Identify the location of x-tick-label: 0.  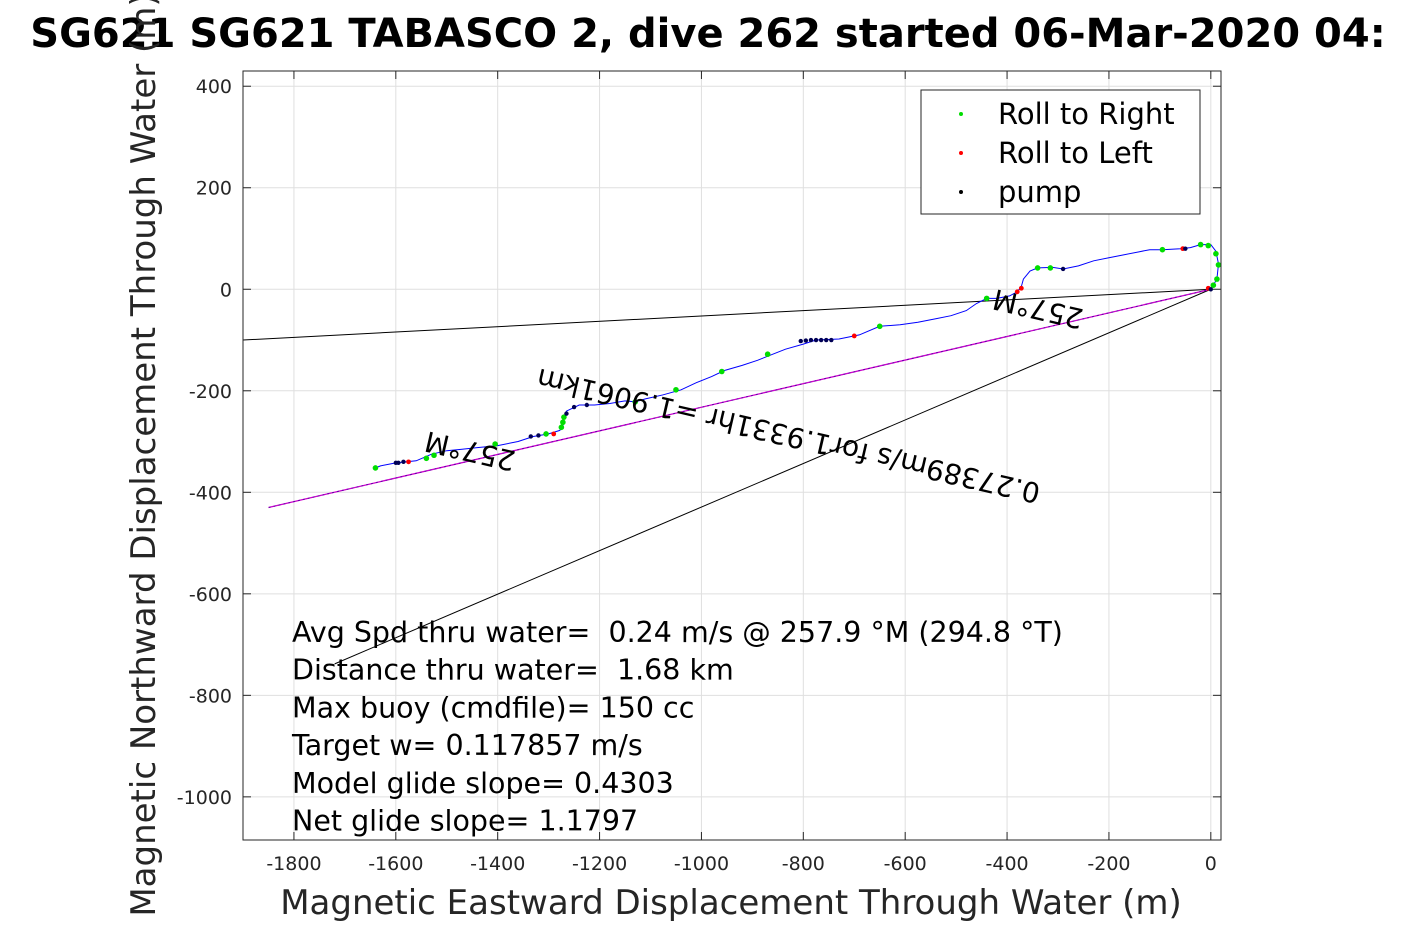
(1211, 864).